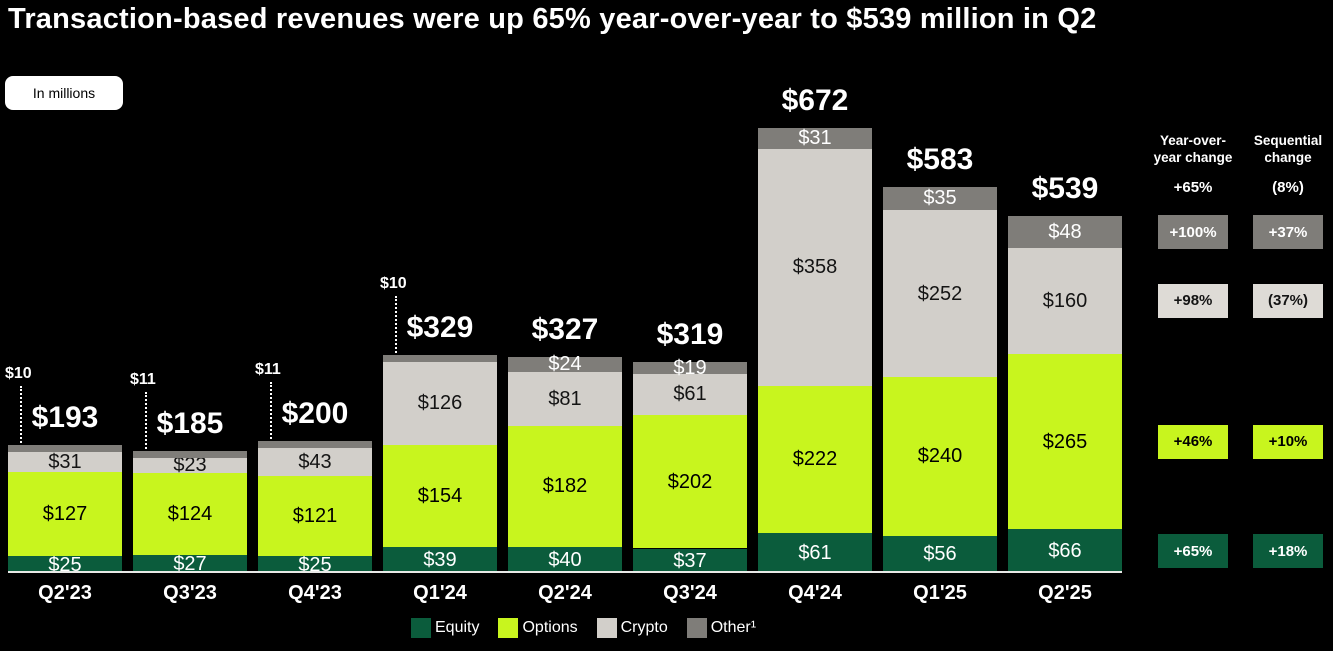  Describe the element at coordinates (606, 628) in the screenshot. I see `legend-swatch-crypto` at that location.